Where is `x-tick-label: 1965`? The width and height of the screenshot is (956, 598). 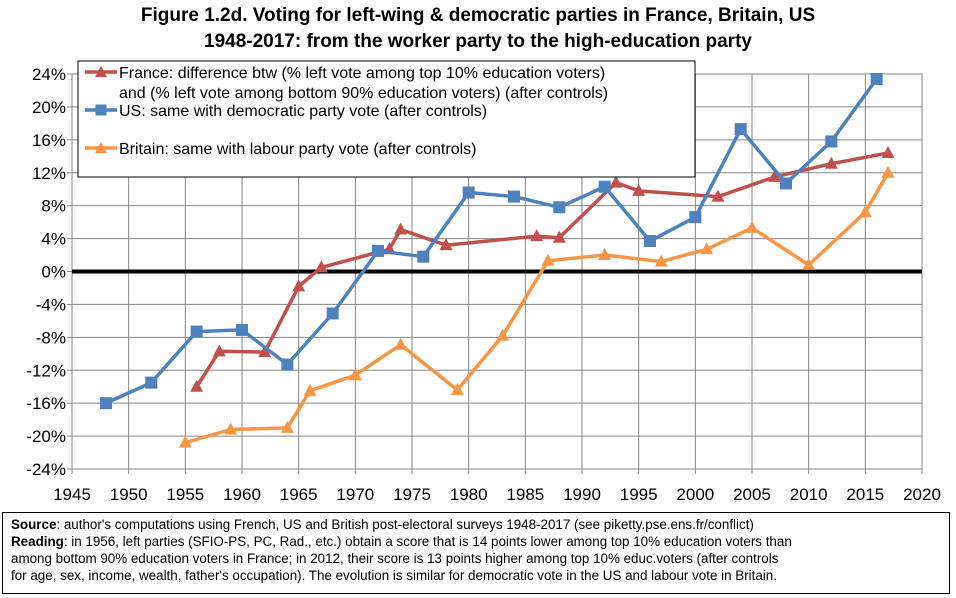 x-tick-label: 1965 is located at coordinates (299, 494).